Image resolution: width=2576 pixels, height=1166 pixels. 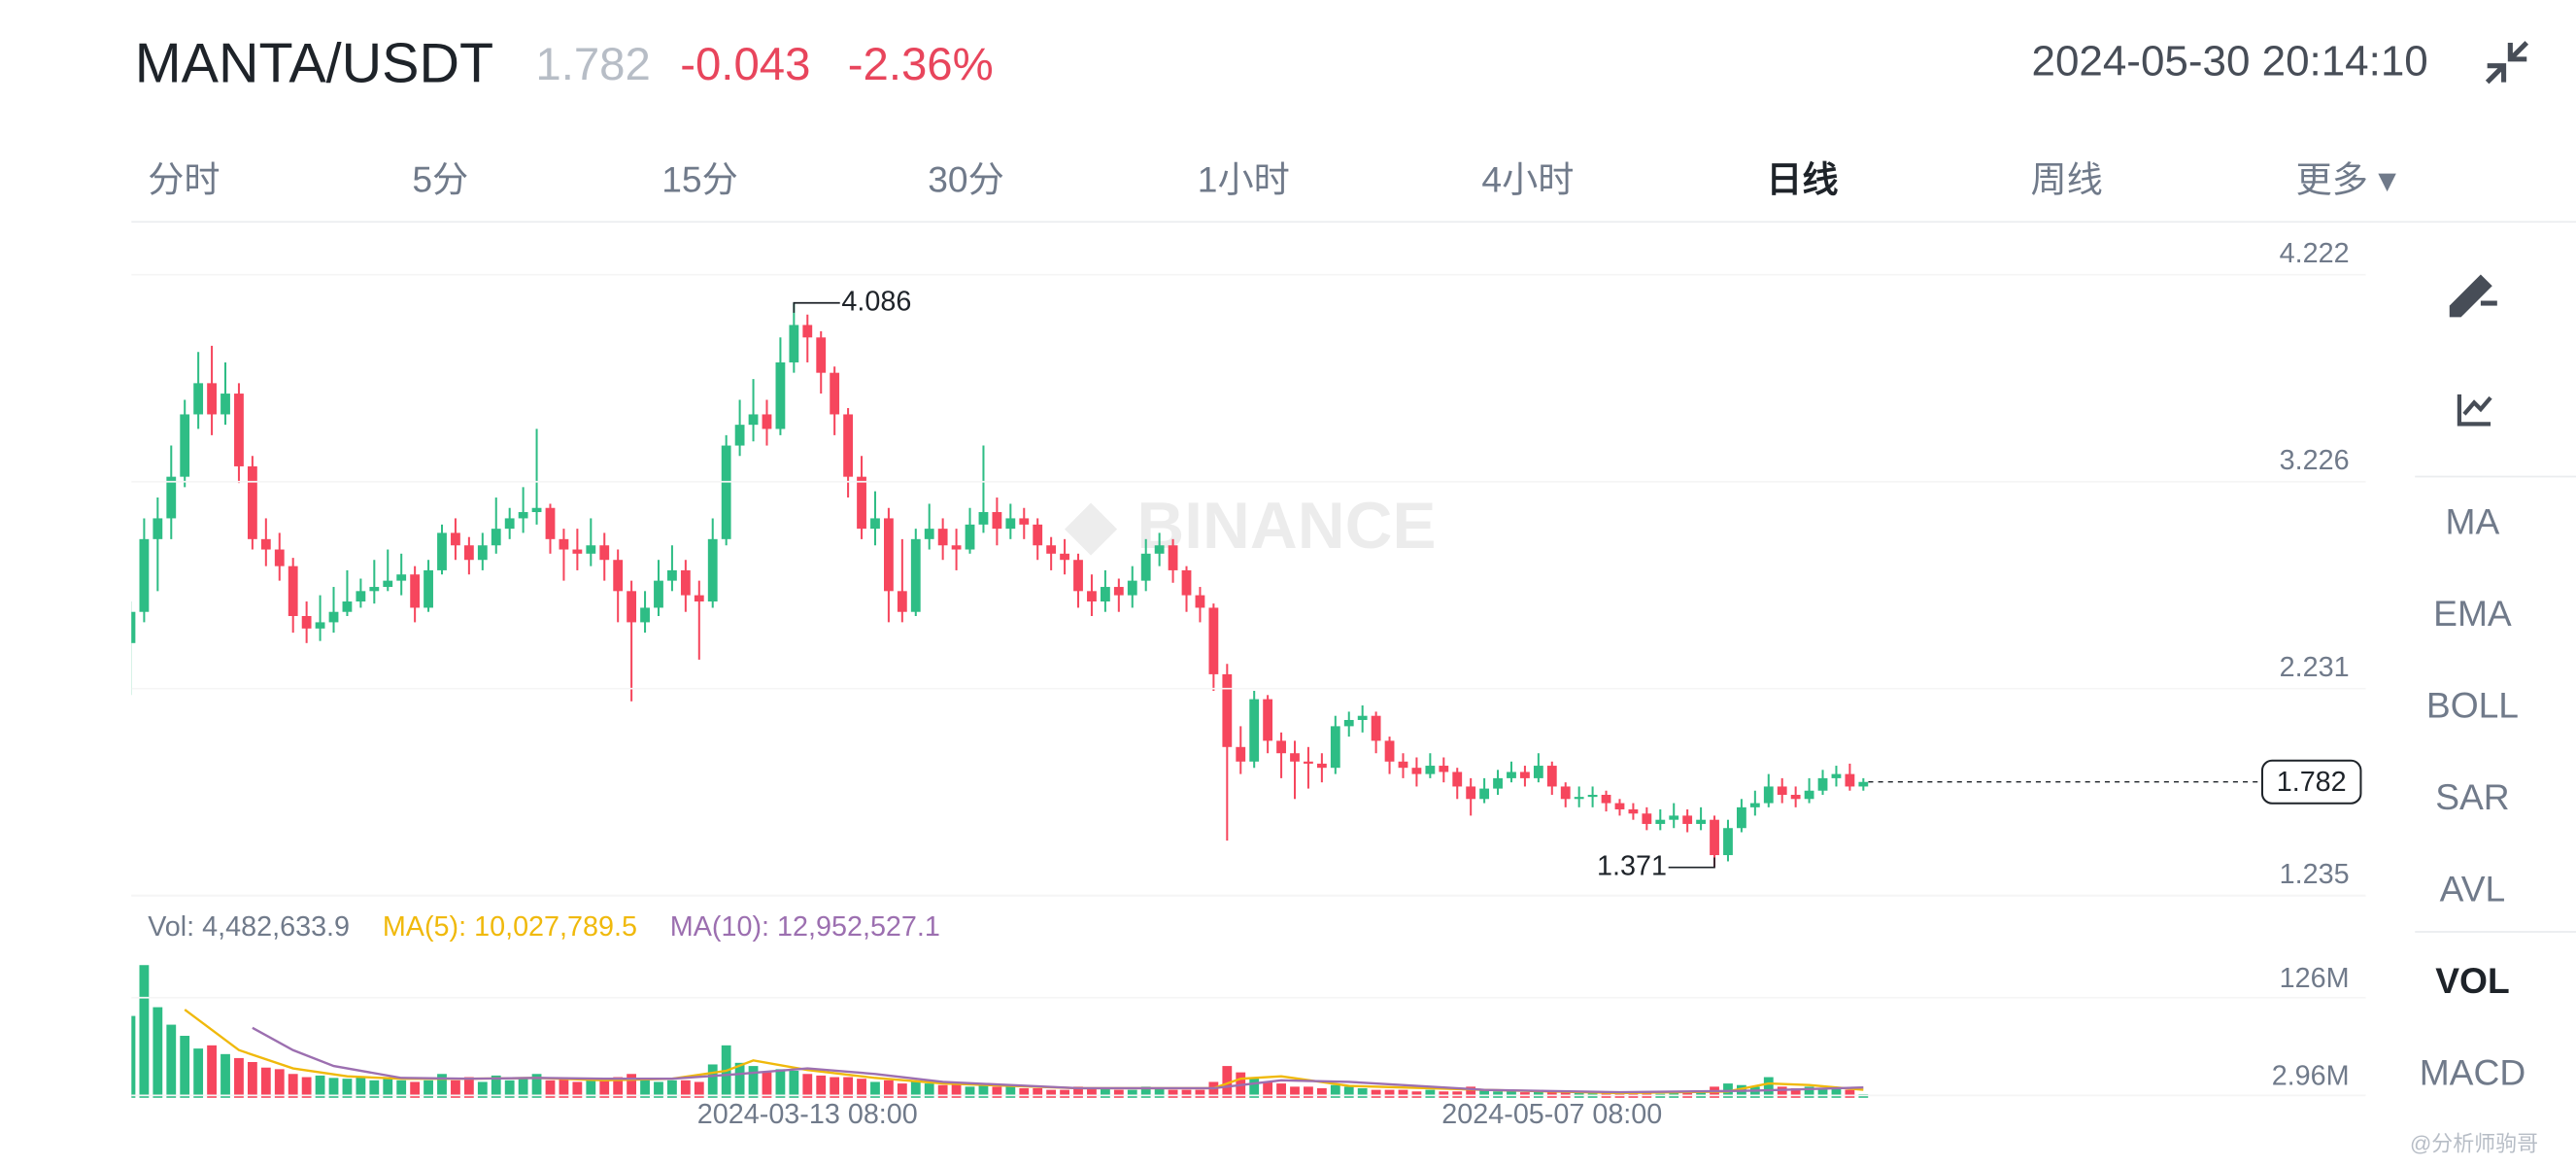 I want to click on timeframe-tab: 更多 ▾, so click(x=2346, y=179).